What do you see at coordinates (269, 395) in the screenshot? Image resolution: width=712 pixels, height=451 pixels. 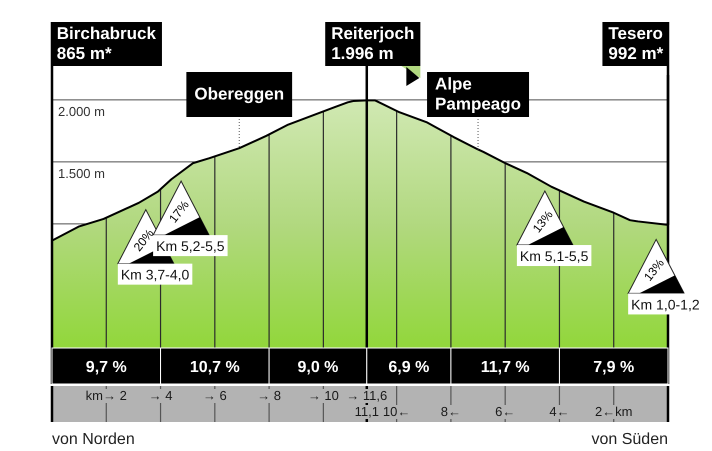 I see `x-tick-label: → 8` at bounding box center [269, 395].